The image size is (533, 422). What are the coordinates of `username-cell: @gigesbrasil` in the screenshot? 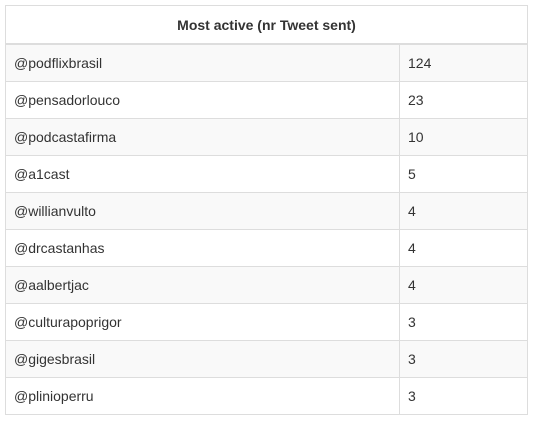 It's located at (202, 359).